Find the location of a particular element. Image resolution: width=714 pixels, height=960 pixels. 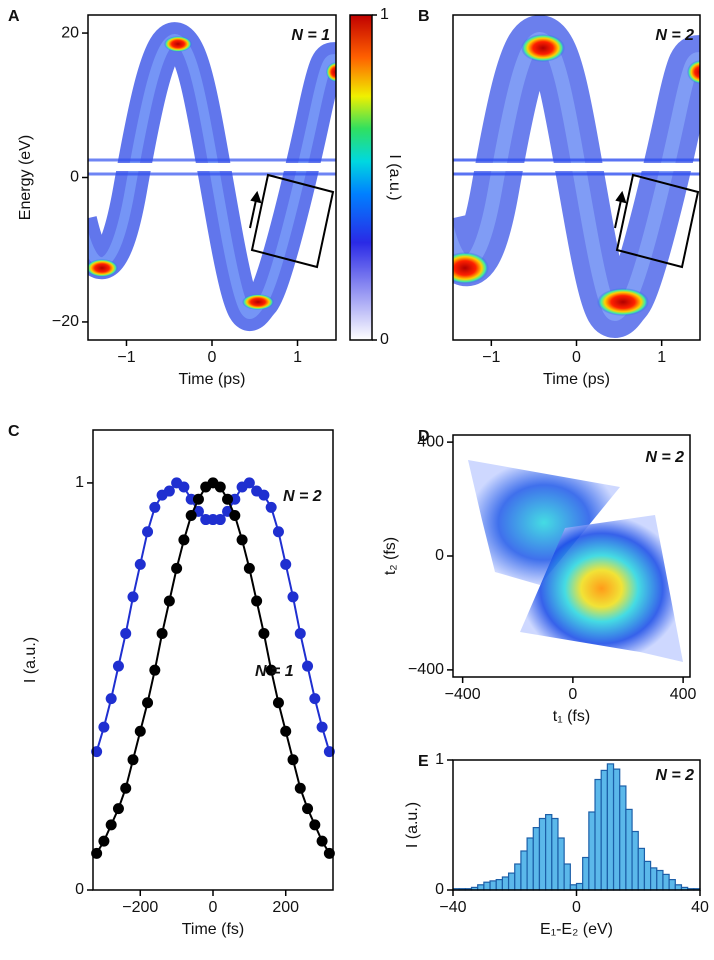

heatmap-b is located at coordinates (576, 176).